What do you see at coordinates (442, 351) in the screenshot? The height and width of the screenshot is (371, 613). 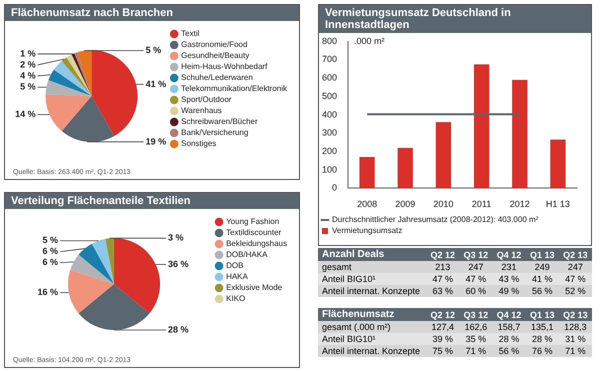 I see `text: 75 %` at bounding box center [442, 351].